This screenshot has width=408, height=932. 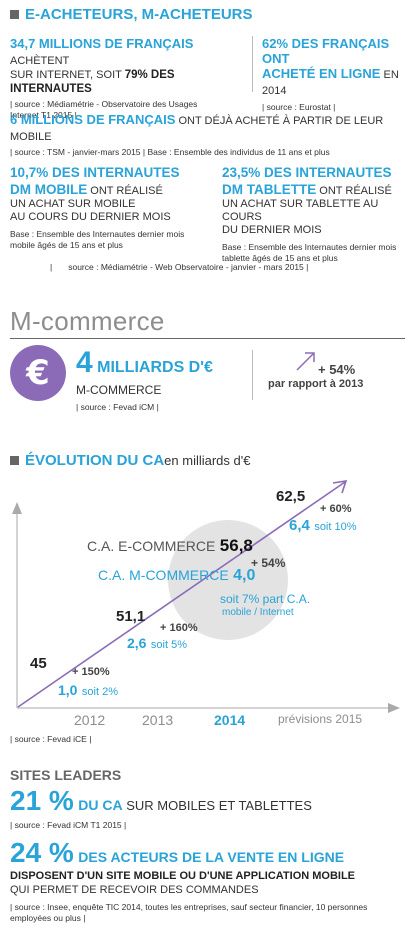 I want to click on x-tick-2014: 2014, so click(x=230, y=720).